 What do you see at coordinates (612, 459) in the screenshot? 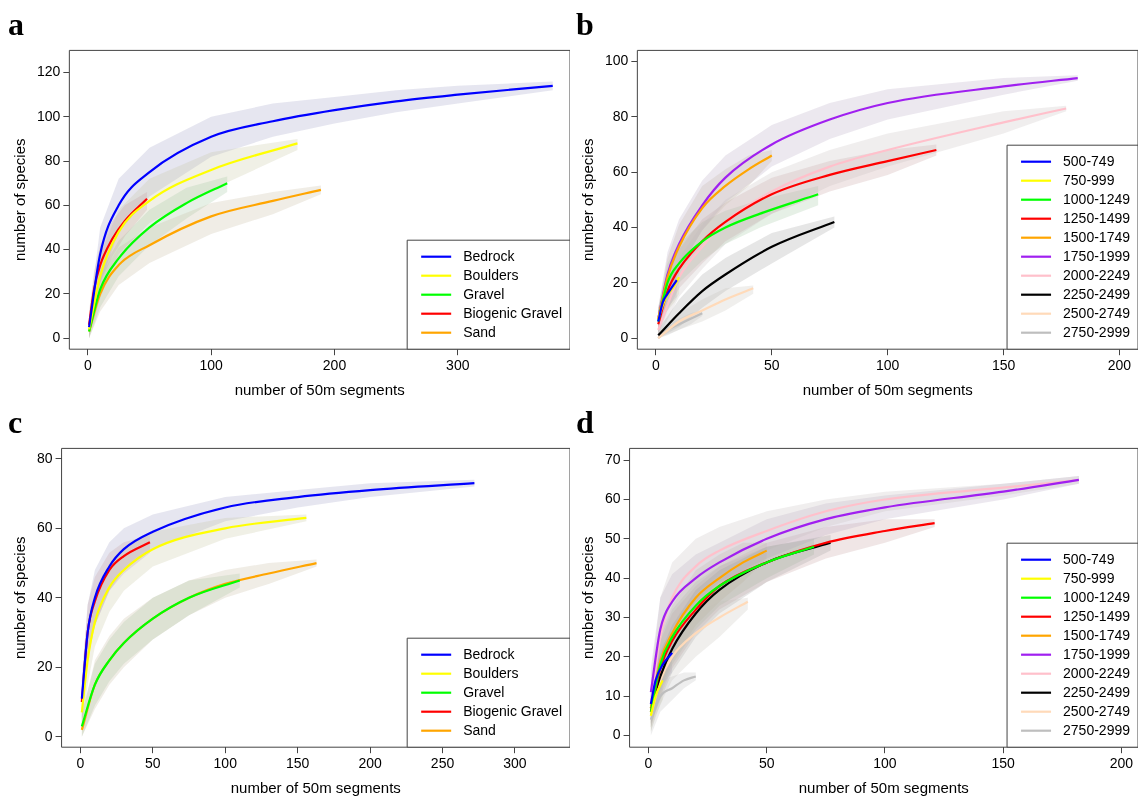
I see `y-tick-label: 70` at bounding box center [612, 459].